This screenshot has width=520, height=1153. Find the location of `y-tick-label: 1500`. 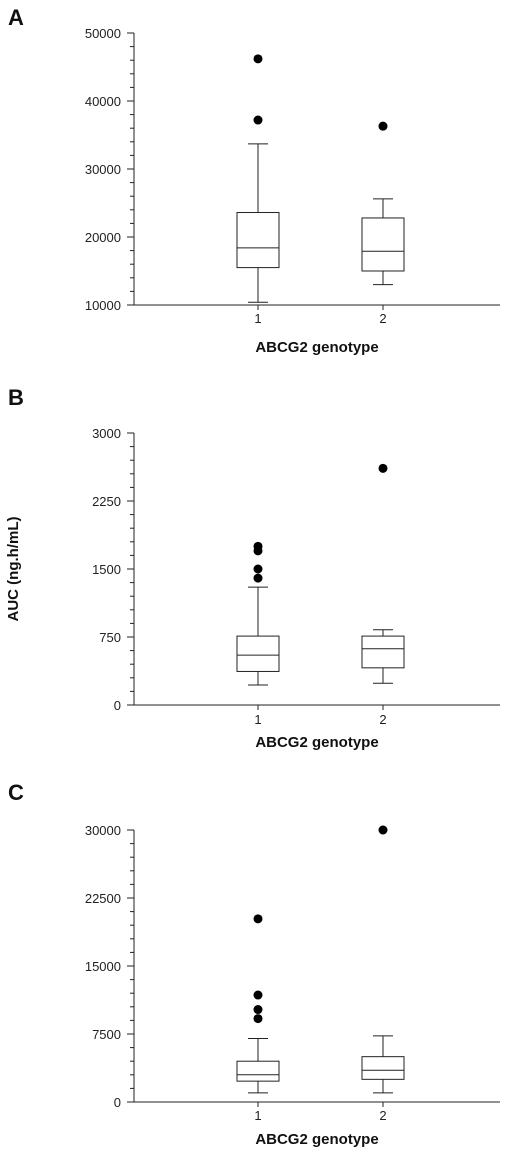

y-tick-label: 1500 is located at coordinates (106, 569).